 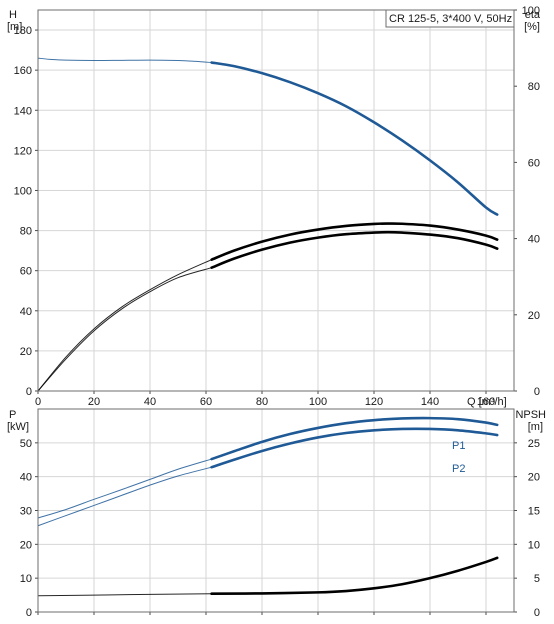 I want to click on x-tick-label: 60, so click(x=206, y=402).